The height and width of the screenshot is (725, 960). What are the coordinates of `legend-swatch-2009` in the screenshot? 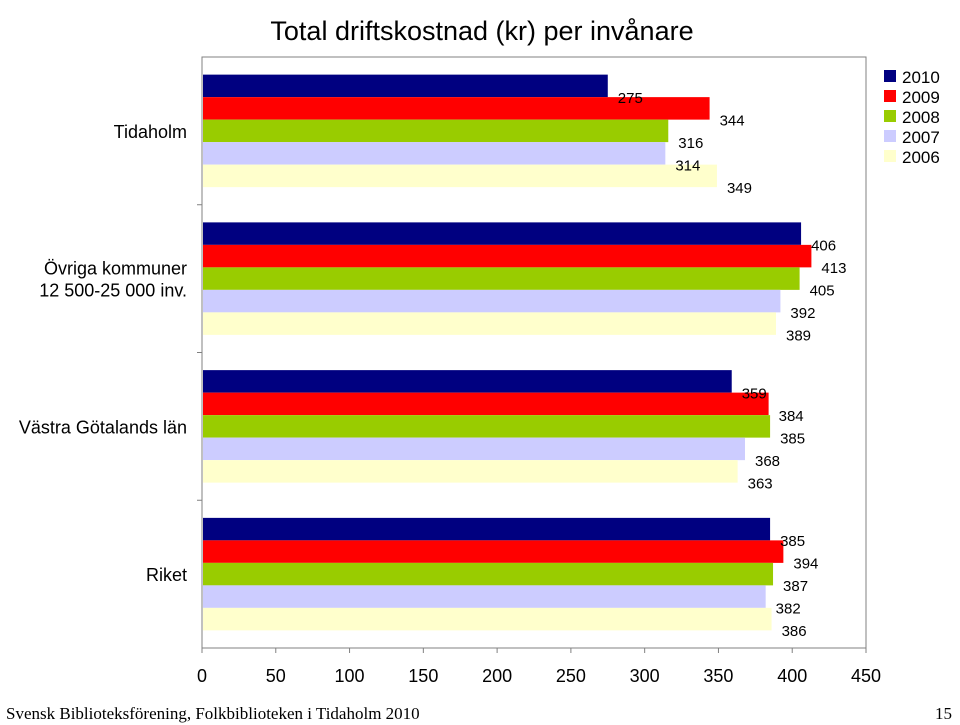 It's located at (890, 96).